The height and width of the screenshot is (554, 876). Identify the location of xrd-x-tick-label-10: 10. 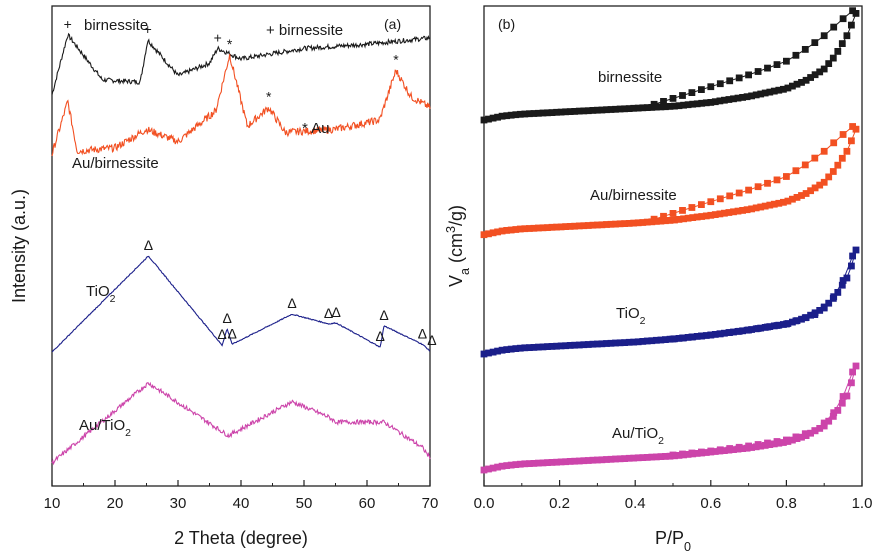
(52, 503).